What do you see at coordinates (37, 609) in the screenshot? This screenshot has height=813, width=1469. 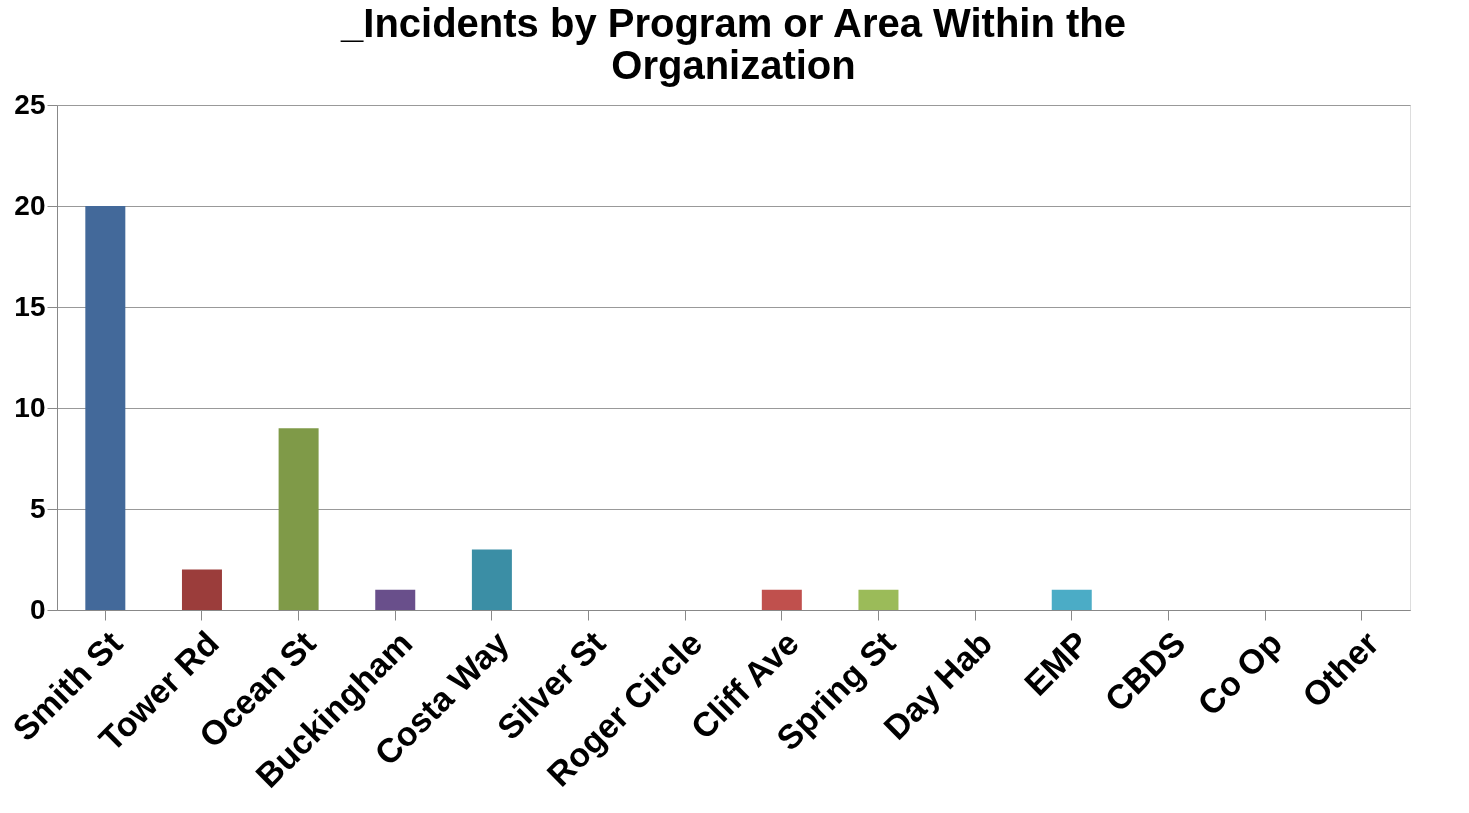 I see `y-tick-label: 0` at bounding box center [37, 609].